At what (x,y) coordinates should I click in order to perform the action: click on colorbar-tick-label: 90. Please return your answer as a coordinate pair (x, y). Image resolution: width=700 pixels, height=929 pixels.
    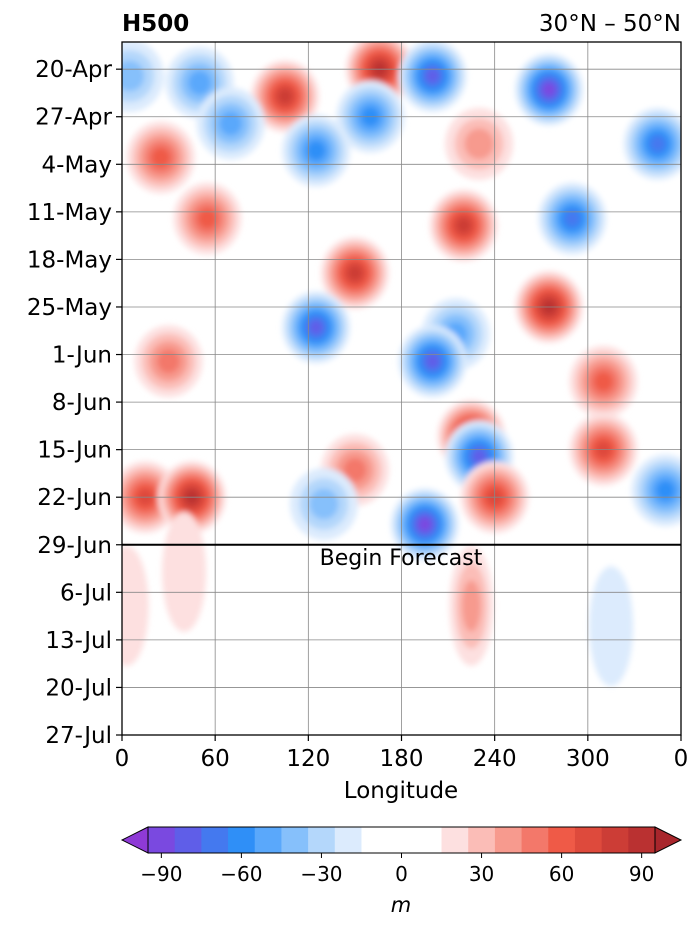
    Looking at the image, I should click on (641, 874).